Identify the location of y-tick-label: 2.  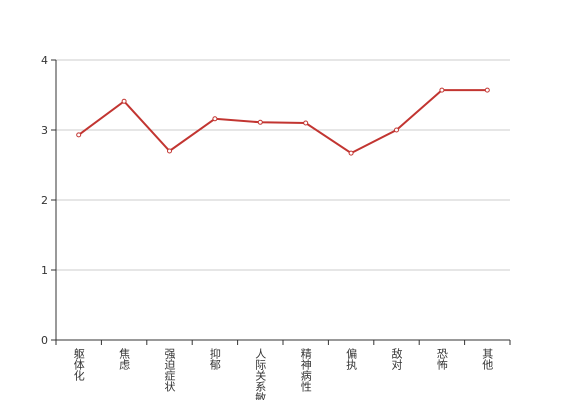
(44, 200).